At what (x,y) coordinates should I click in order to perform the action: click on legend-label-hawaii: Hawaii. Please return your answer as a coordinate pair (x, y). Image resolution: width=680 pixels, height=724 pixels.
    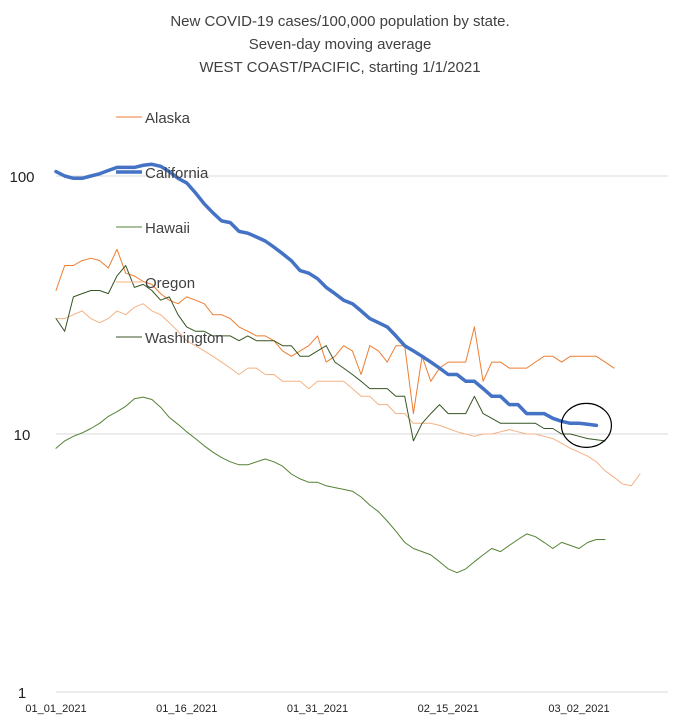
    Looking at the image, I should click on (167, 228).